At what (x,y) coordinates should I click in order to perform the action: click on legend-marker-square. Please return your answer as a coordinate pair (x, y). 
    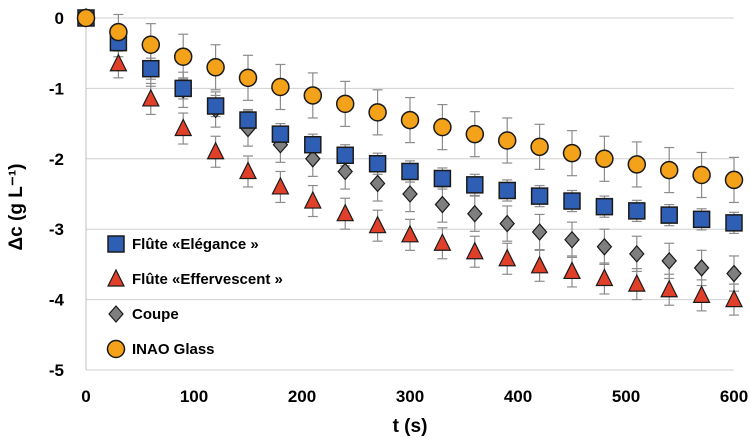
    Looking at the image, I should click on (116, 244).